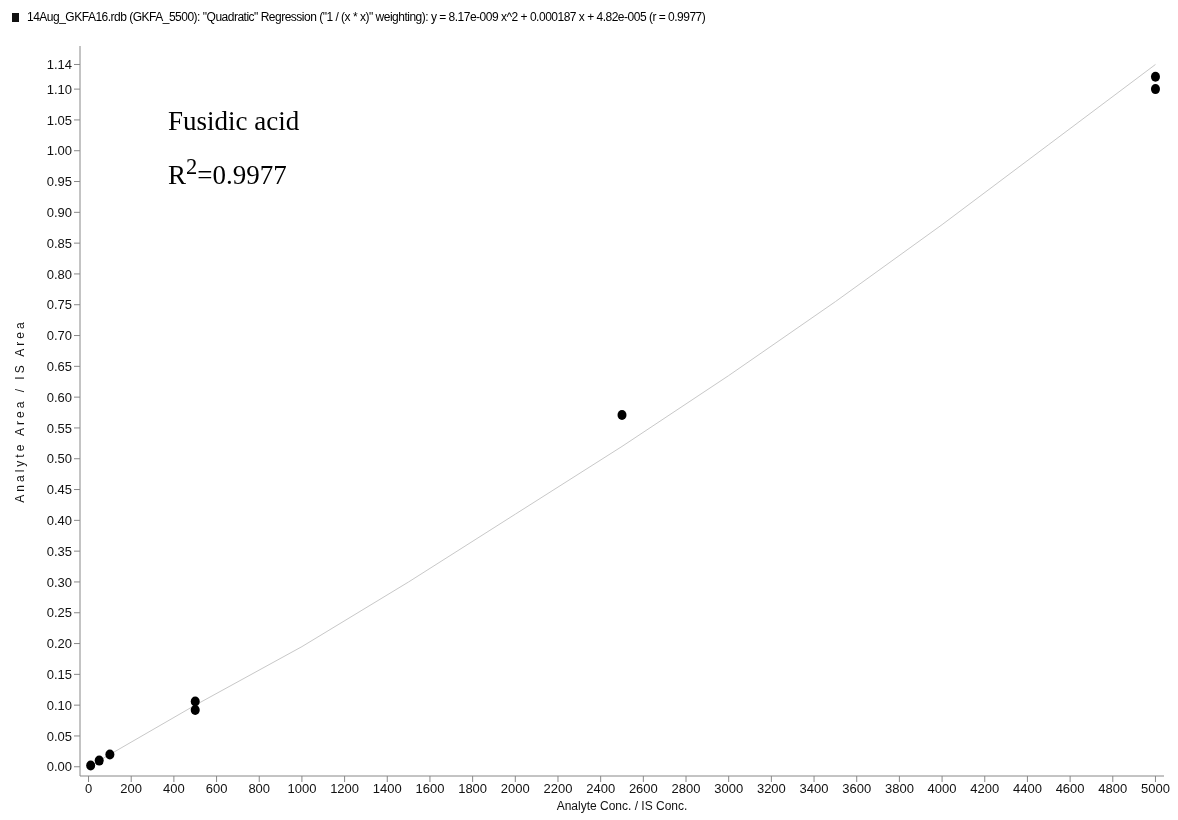 The width and height of the screenshot is (1178, 820). Describe the element at coordinates (259, 789) in the screenshot. I see `x-tick-label: 800` at that location.